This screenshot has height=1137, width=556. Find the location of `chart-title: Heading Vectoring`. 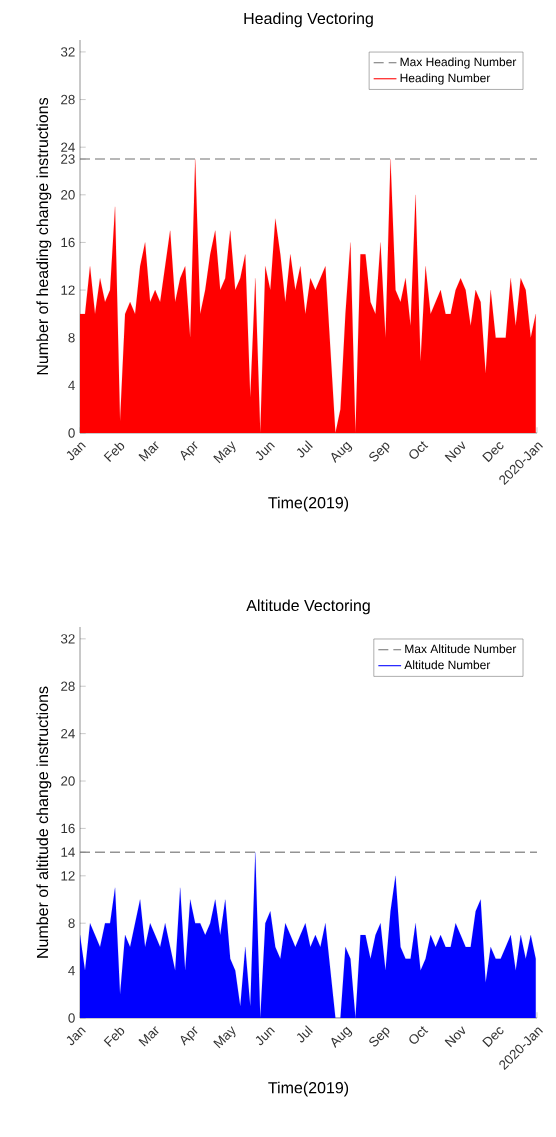

chart-title: Heading Vectoring is located at coordinates (308, 20).